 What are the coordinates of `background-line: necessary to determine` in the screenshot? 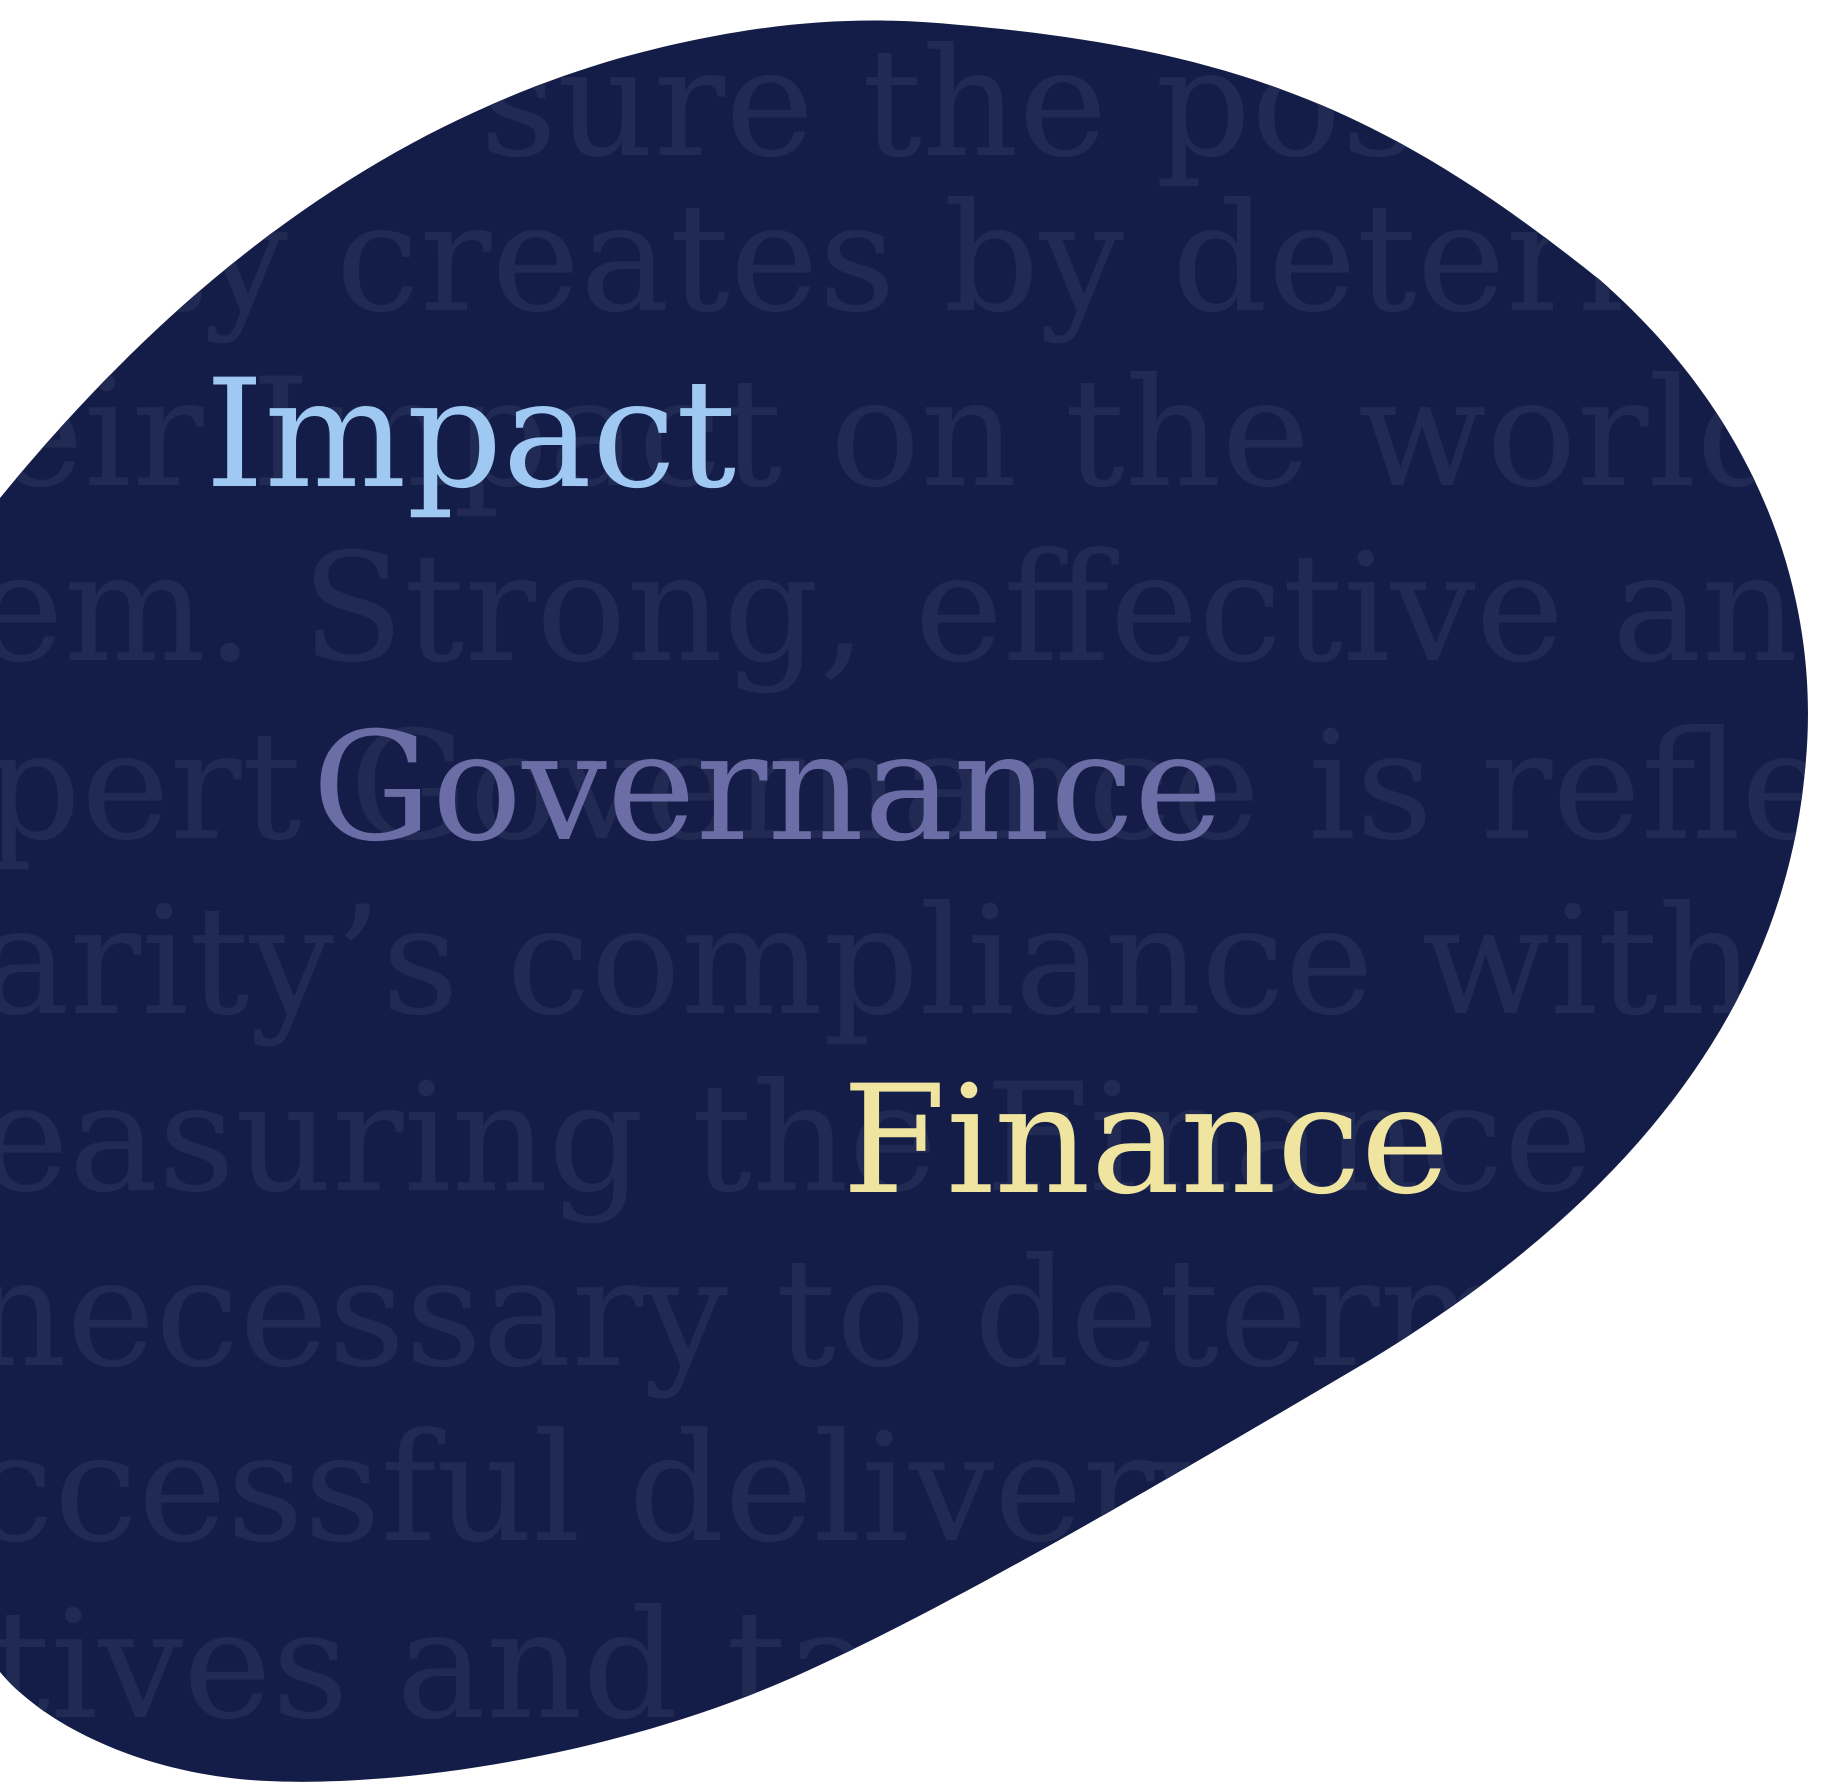 It's located at (877, 1314).